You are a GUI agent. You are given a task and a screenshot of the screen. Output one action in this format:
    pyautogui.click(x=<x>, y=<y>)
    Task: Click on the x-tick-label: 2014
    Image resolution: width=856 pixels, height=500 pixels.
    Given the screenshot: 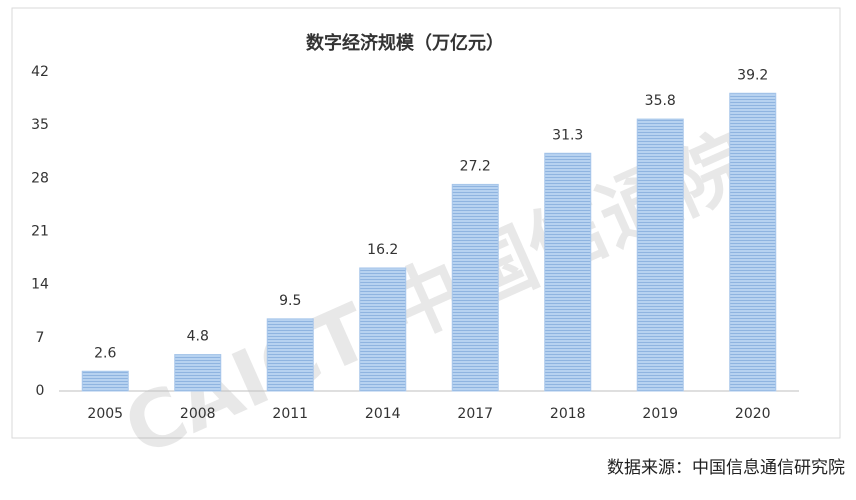 What is the action you would take?
    pyautogui.click(x=383, y=414)
    